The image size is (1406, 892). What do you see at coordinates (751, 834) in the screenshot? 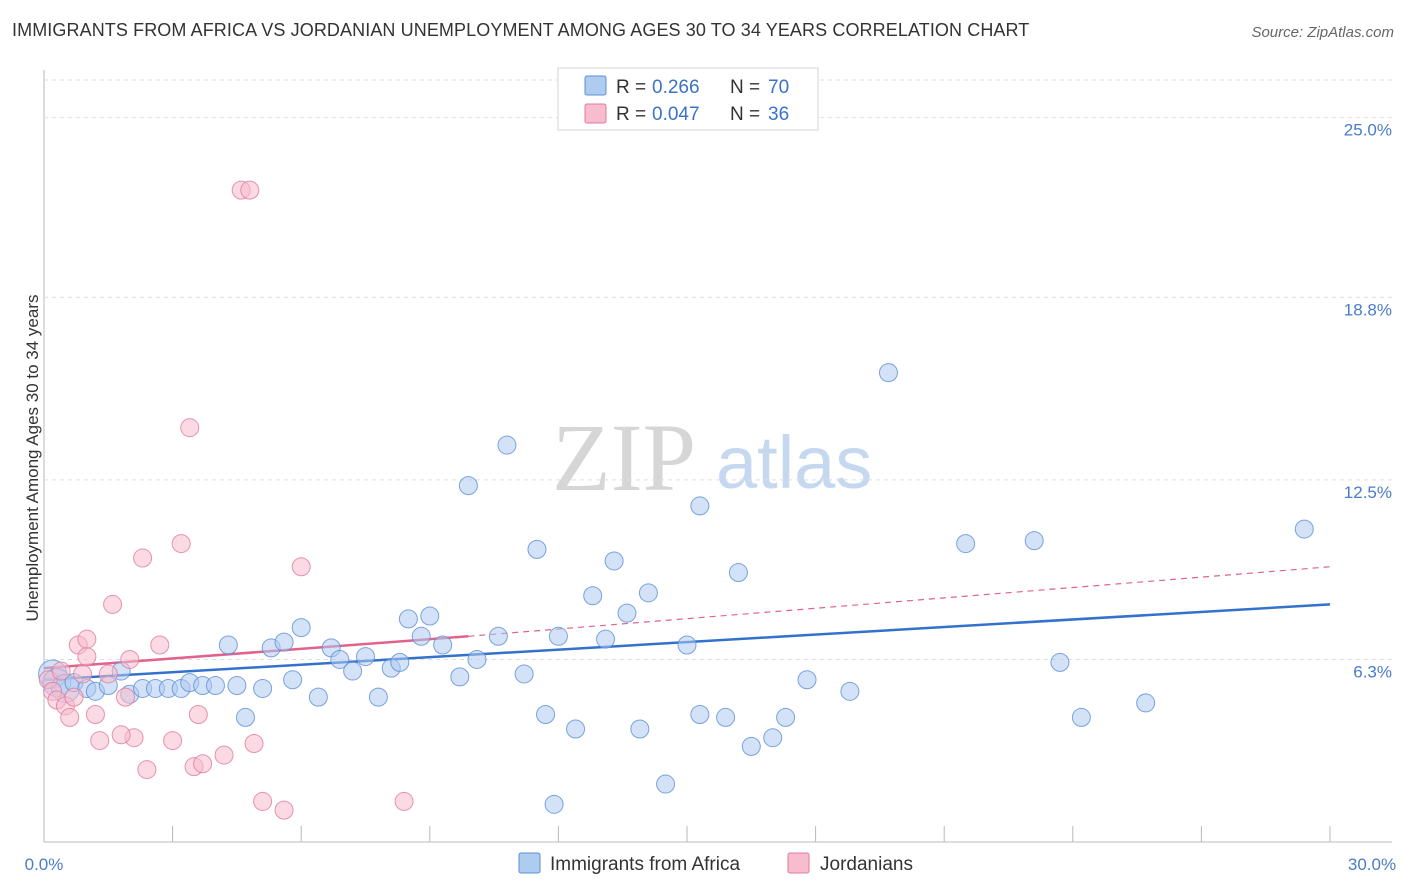
I see `x-ticks` at bounding box center [751, 834].